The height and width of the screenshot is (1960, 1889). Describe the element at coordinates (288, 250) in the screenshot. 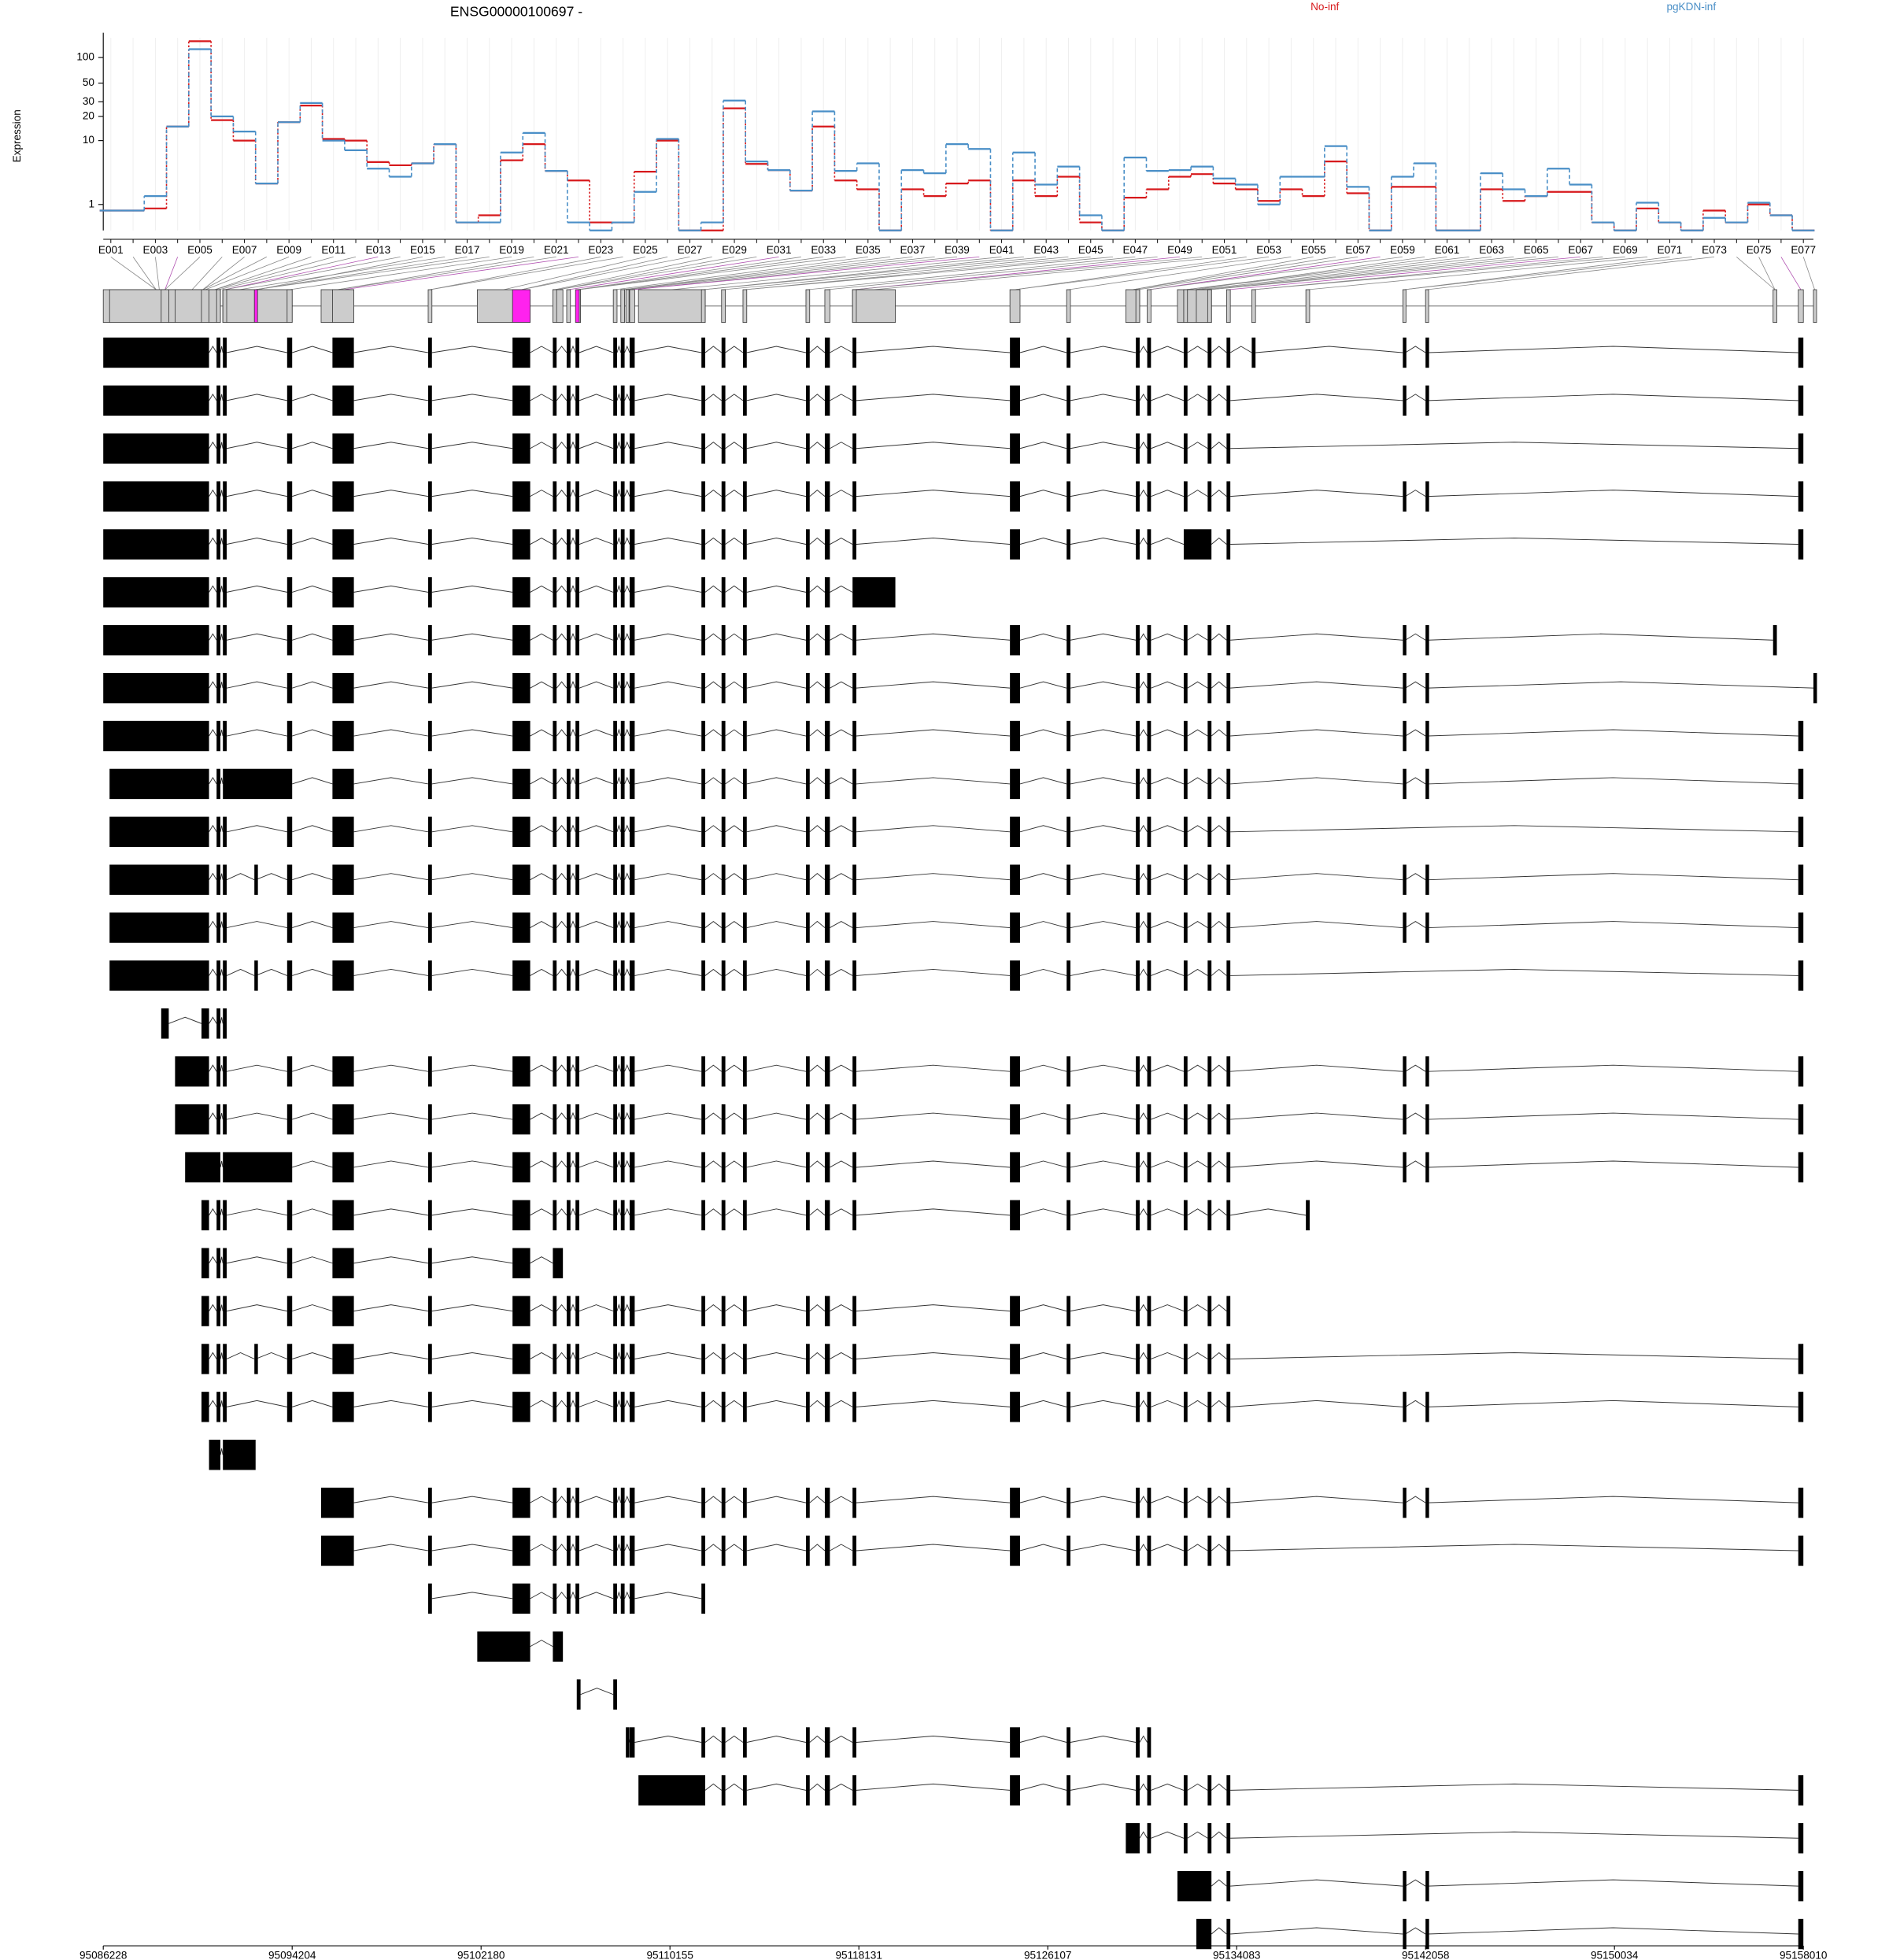

I see `x-tick-label: E009` at that location.